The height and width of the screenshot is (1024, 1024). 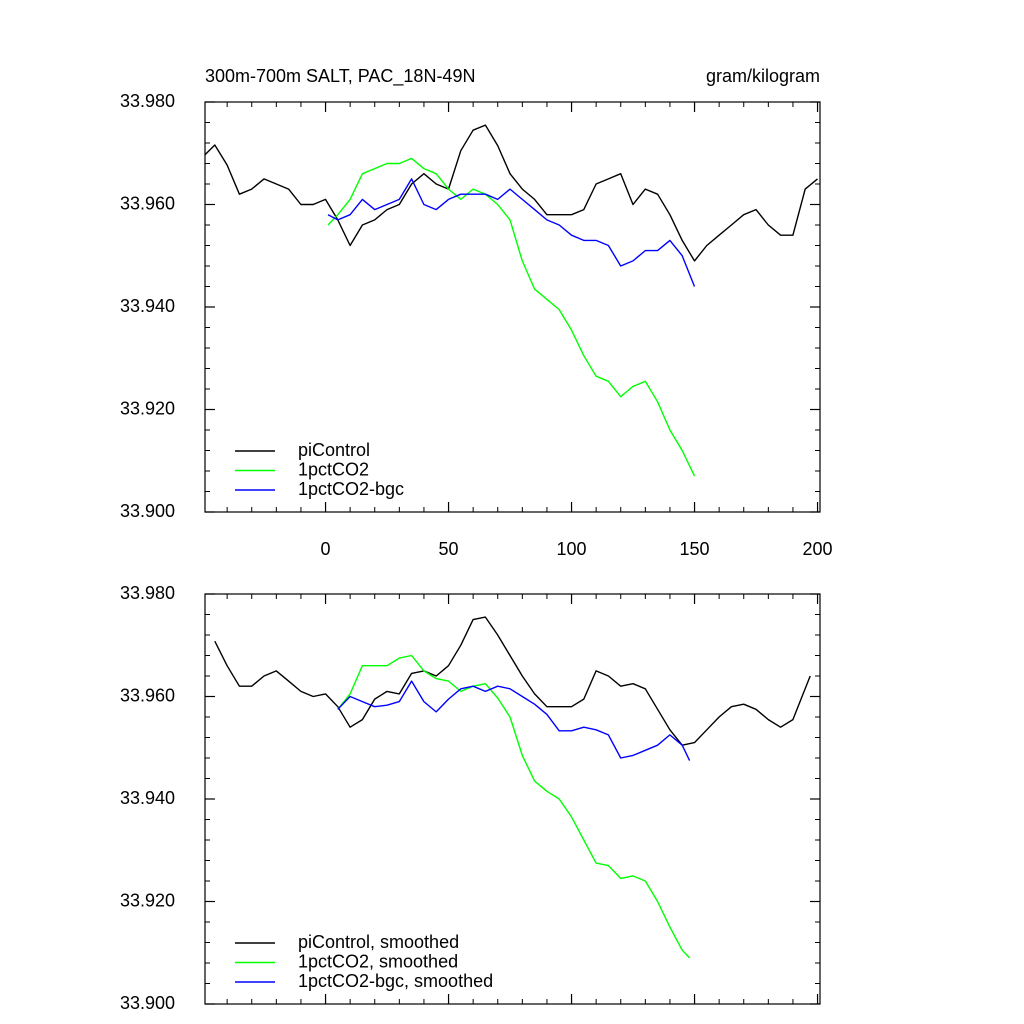 What do you see at coordinates (334, 450) in the screenshot?
I see `legend-label: piControl` at bounding box center [334, 450].